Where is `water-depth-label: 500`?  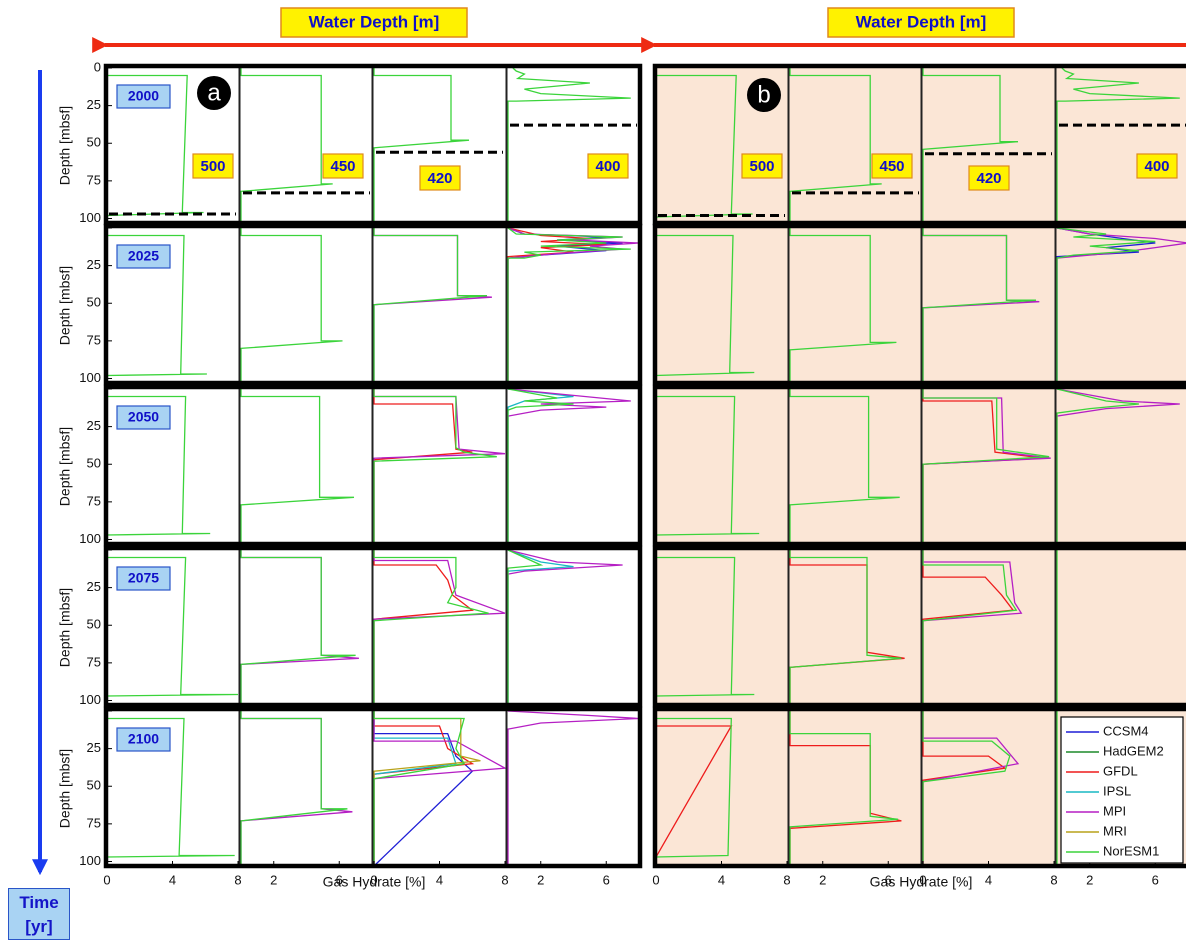
water-depth-label: 500 is located at coordinates (212, 166).